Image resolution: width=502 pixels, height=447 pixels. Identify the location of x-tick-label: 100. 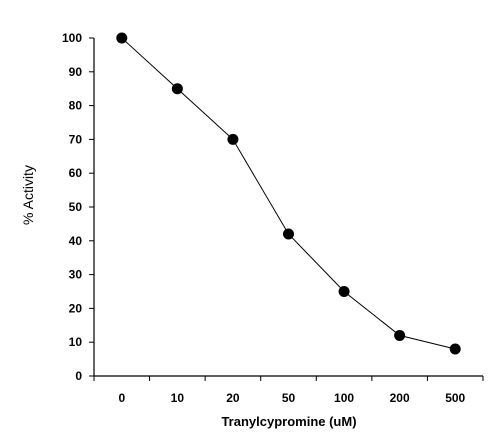
(344, 398).